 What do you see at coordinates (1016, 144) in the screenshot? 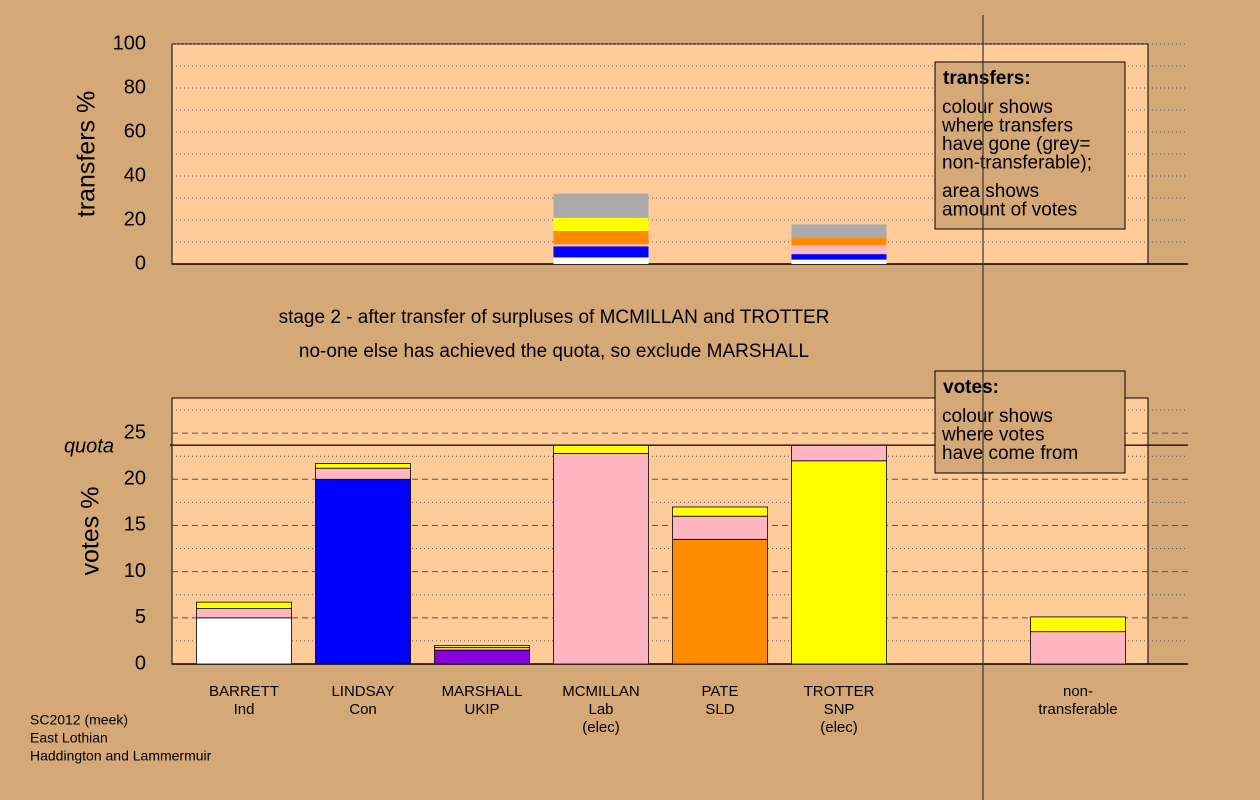
I see `legend-text: have gone (grey=` at bounding box center [1016, 144].